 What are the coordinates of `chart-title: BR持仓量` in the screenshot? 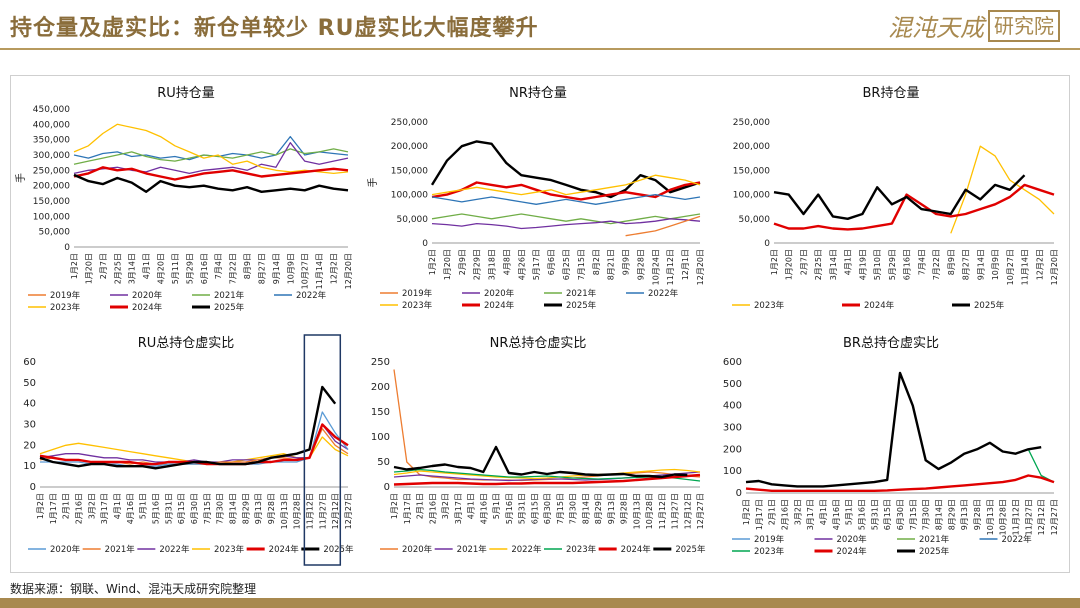 It's located at (891, 93).